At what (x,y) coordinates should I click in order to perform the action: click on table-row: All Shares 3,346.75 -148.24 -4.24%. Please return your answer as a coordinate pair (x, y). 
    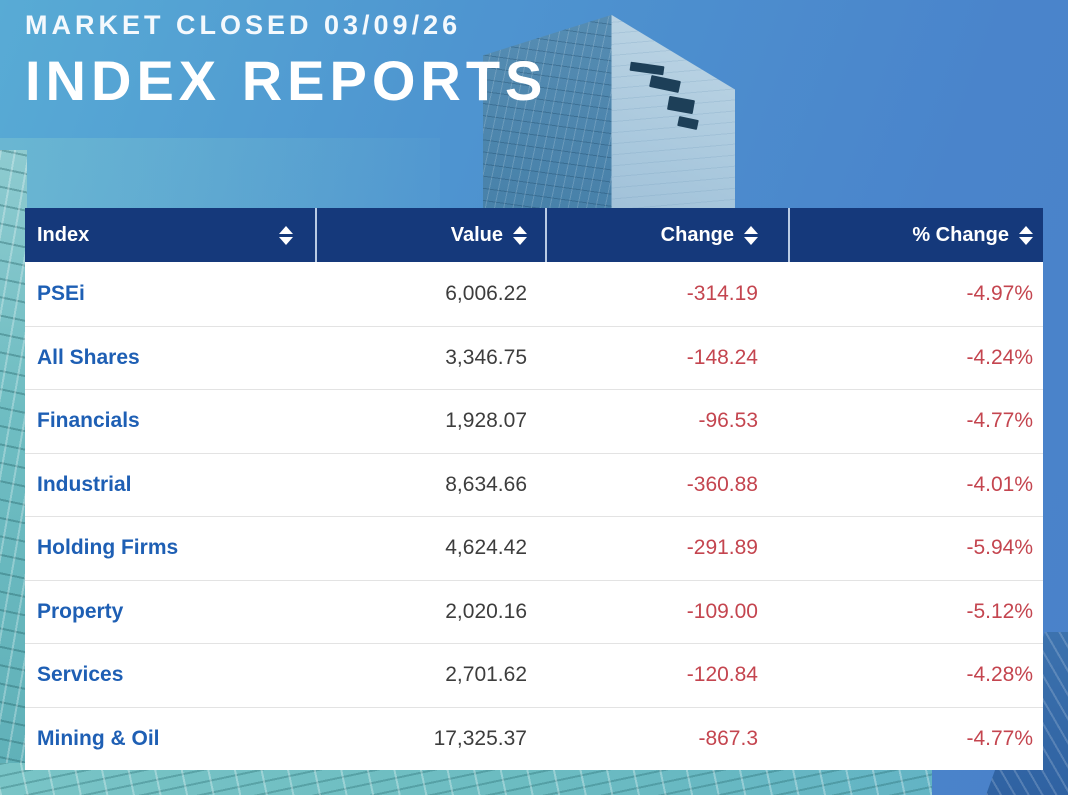
    Looking at the image, I should click on (534, 357).